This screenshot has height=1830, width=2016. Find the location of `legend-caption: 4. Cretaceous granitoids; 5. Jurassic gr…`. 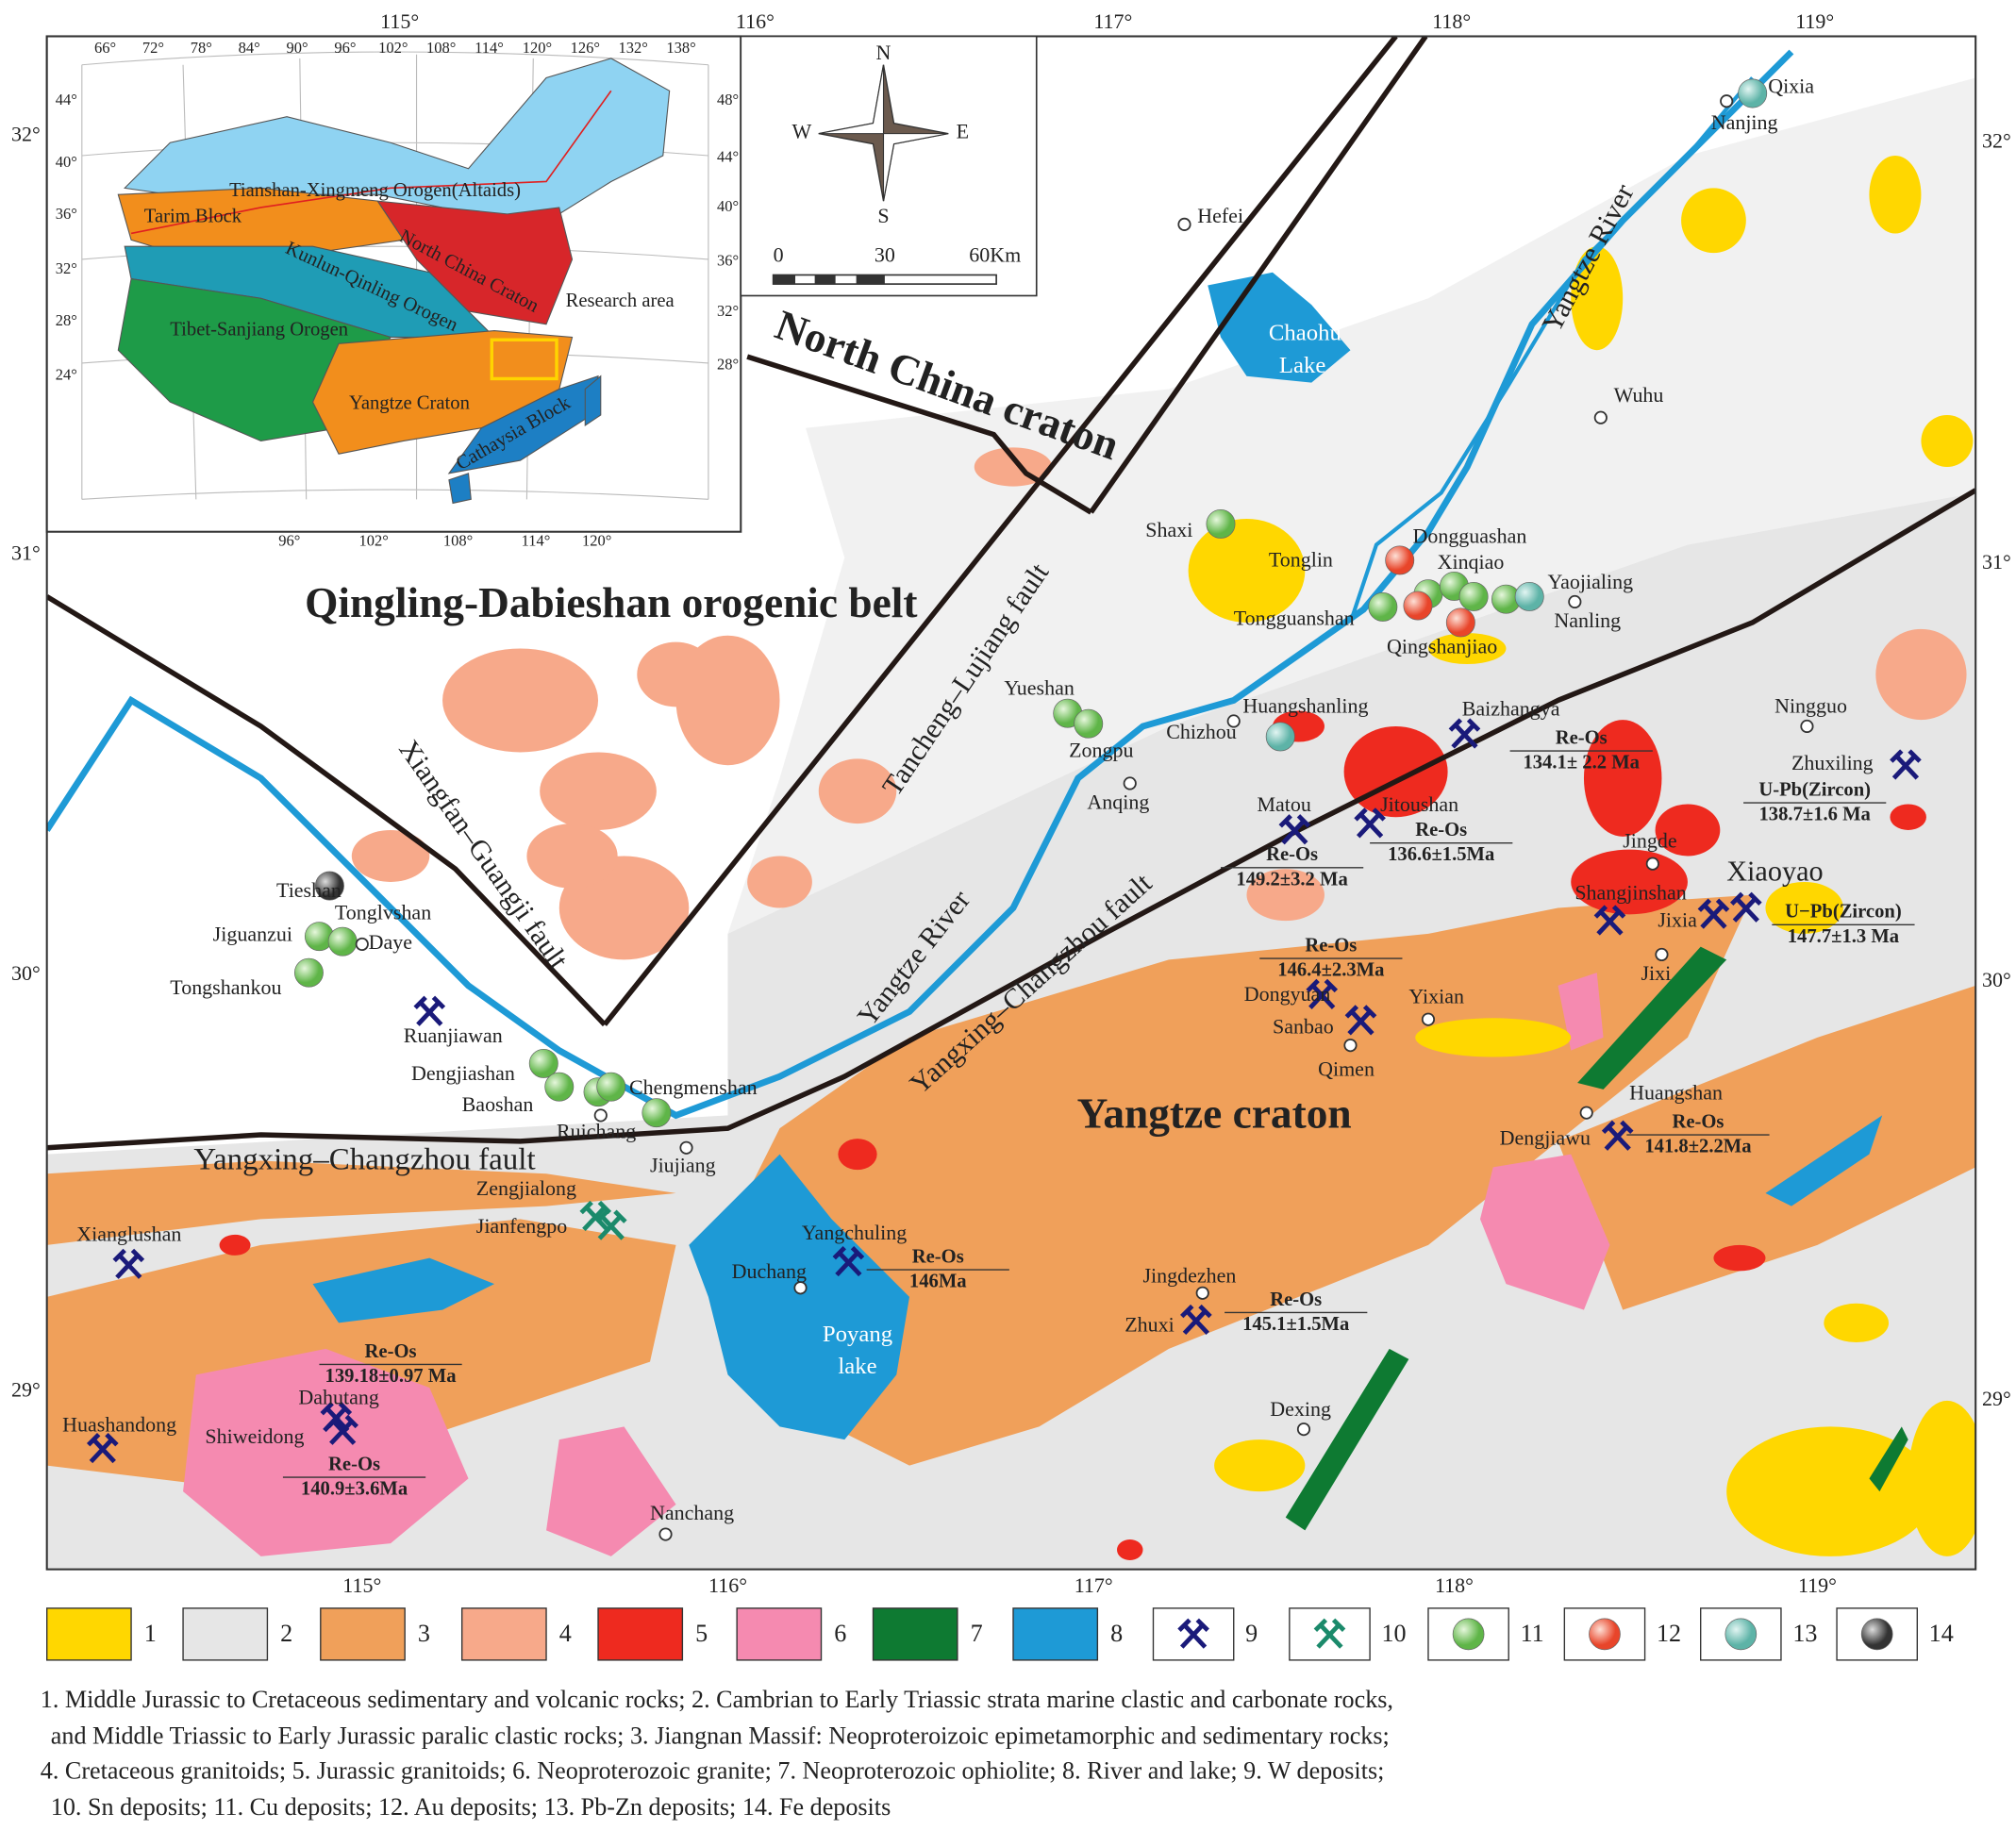

legend-caption: 4. Cretaceous granitoids; 5. Jurassic gr… is located at coordinates (713, 1771).